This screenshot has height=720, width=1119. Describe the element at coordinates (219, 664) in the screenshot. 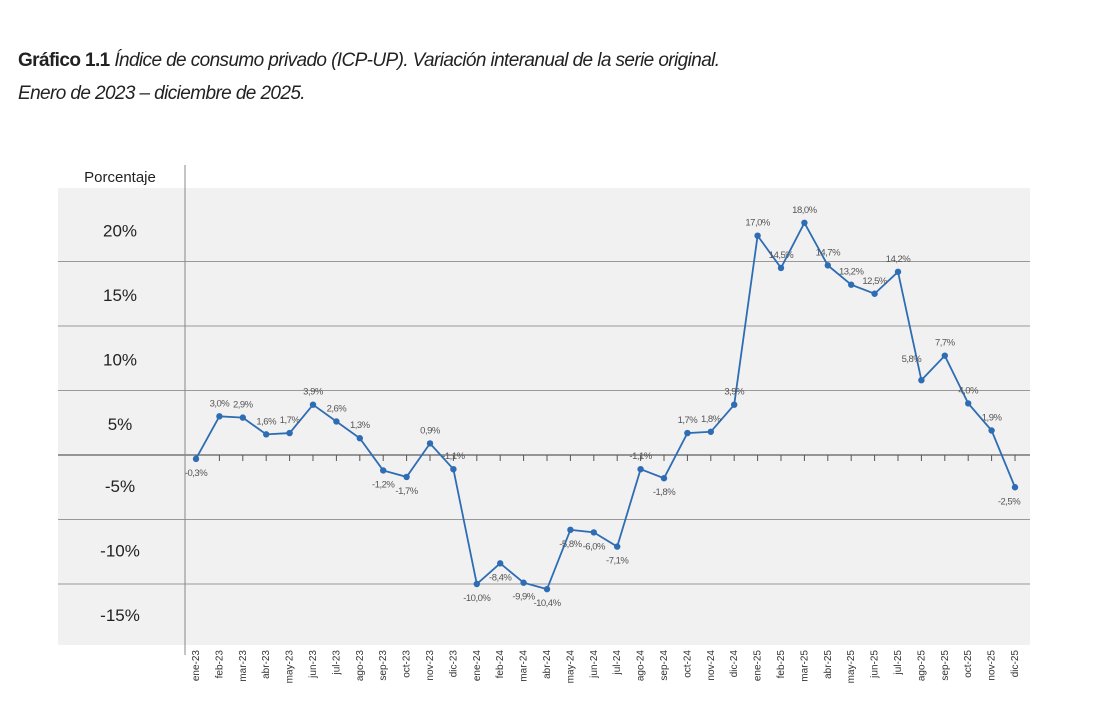

I see `x-tick-label: feb-23` at that location.